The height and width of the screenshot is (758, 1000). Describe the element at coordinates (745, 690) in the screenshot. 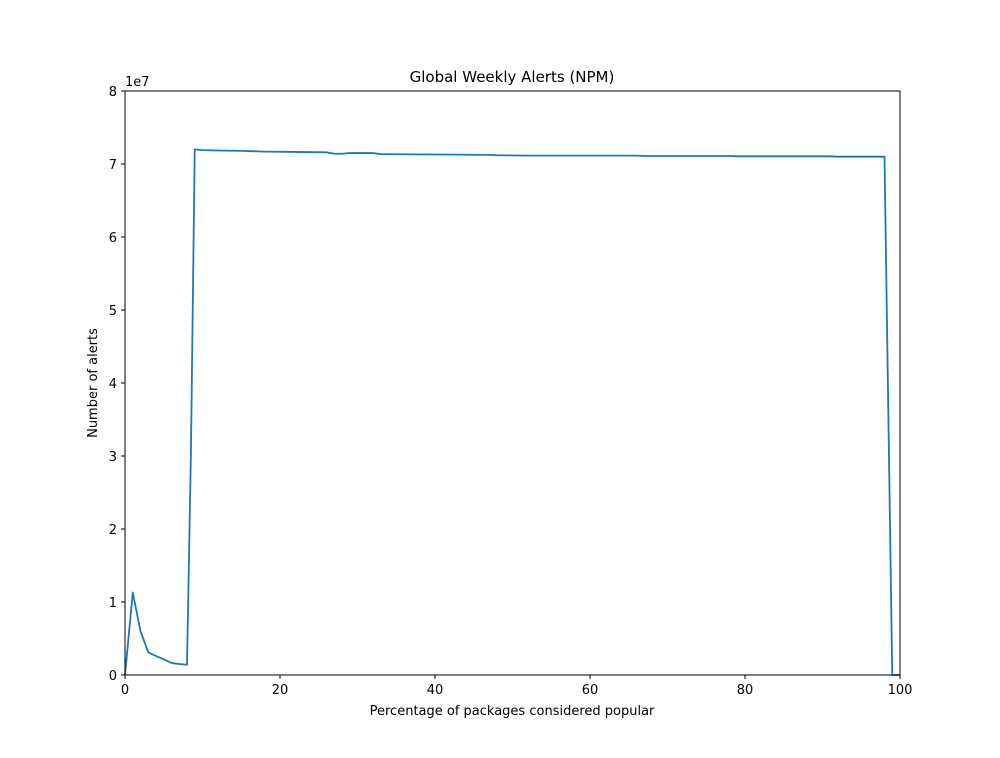

I see `x-tick-label: 80` at that location.